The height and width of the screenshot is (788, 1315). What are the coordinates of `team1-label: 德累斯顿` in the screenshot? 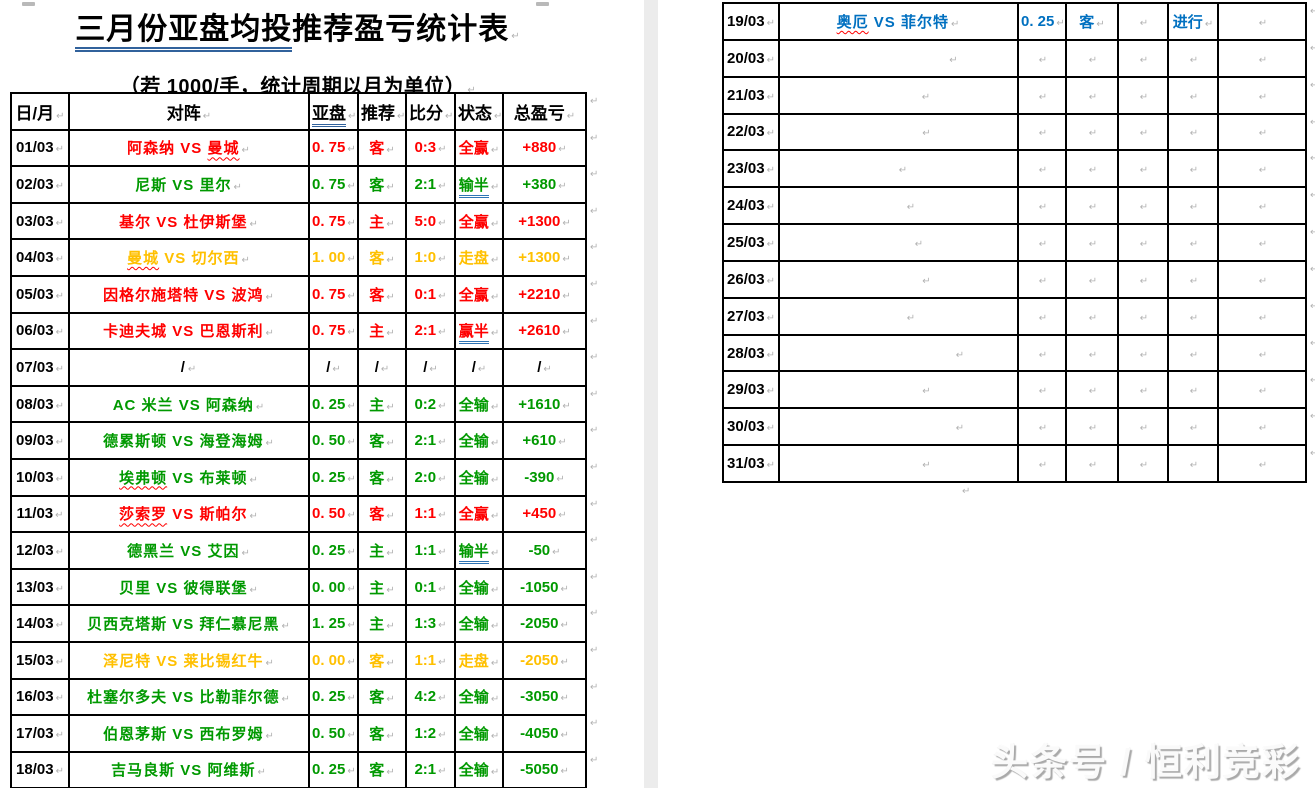 It's located at (135, 442).